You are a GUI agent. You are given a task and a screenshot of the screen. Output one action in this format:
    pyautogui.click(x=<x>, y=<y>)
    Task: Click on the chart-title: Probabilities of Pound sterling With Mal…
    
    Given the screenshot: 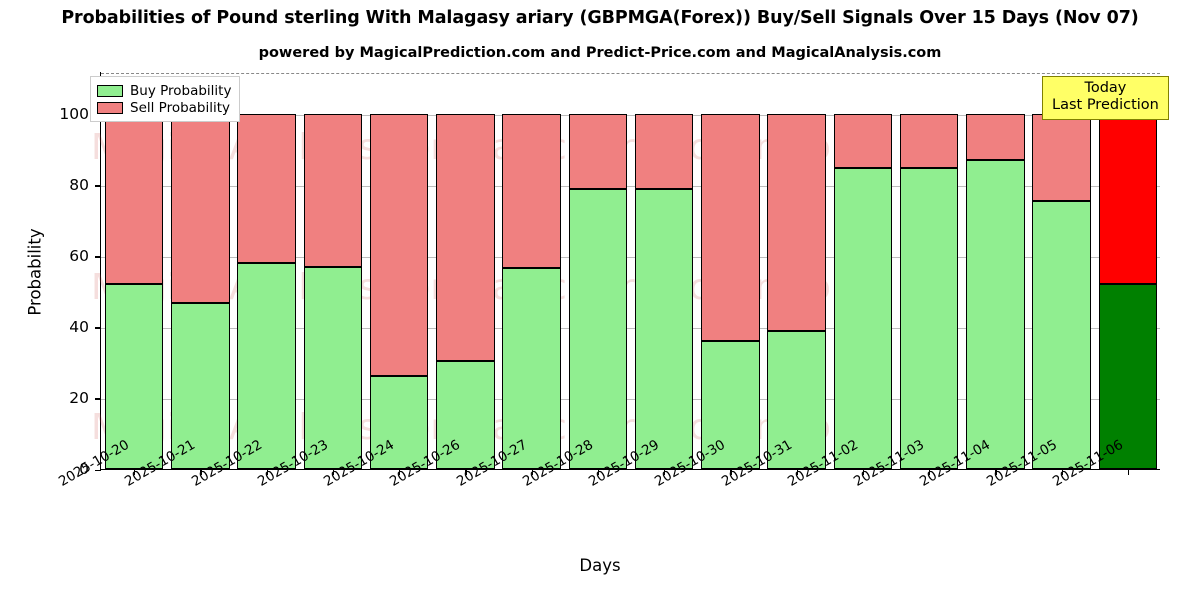 What is the action you would take?
    pyautogui.click(x=600, y=18)
    